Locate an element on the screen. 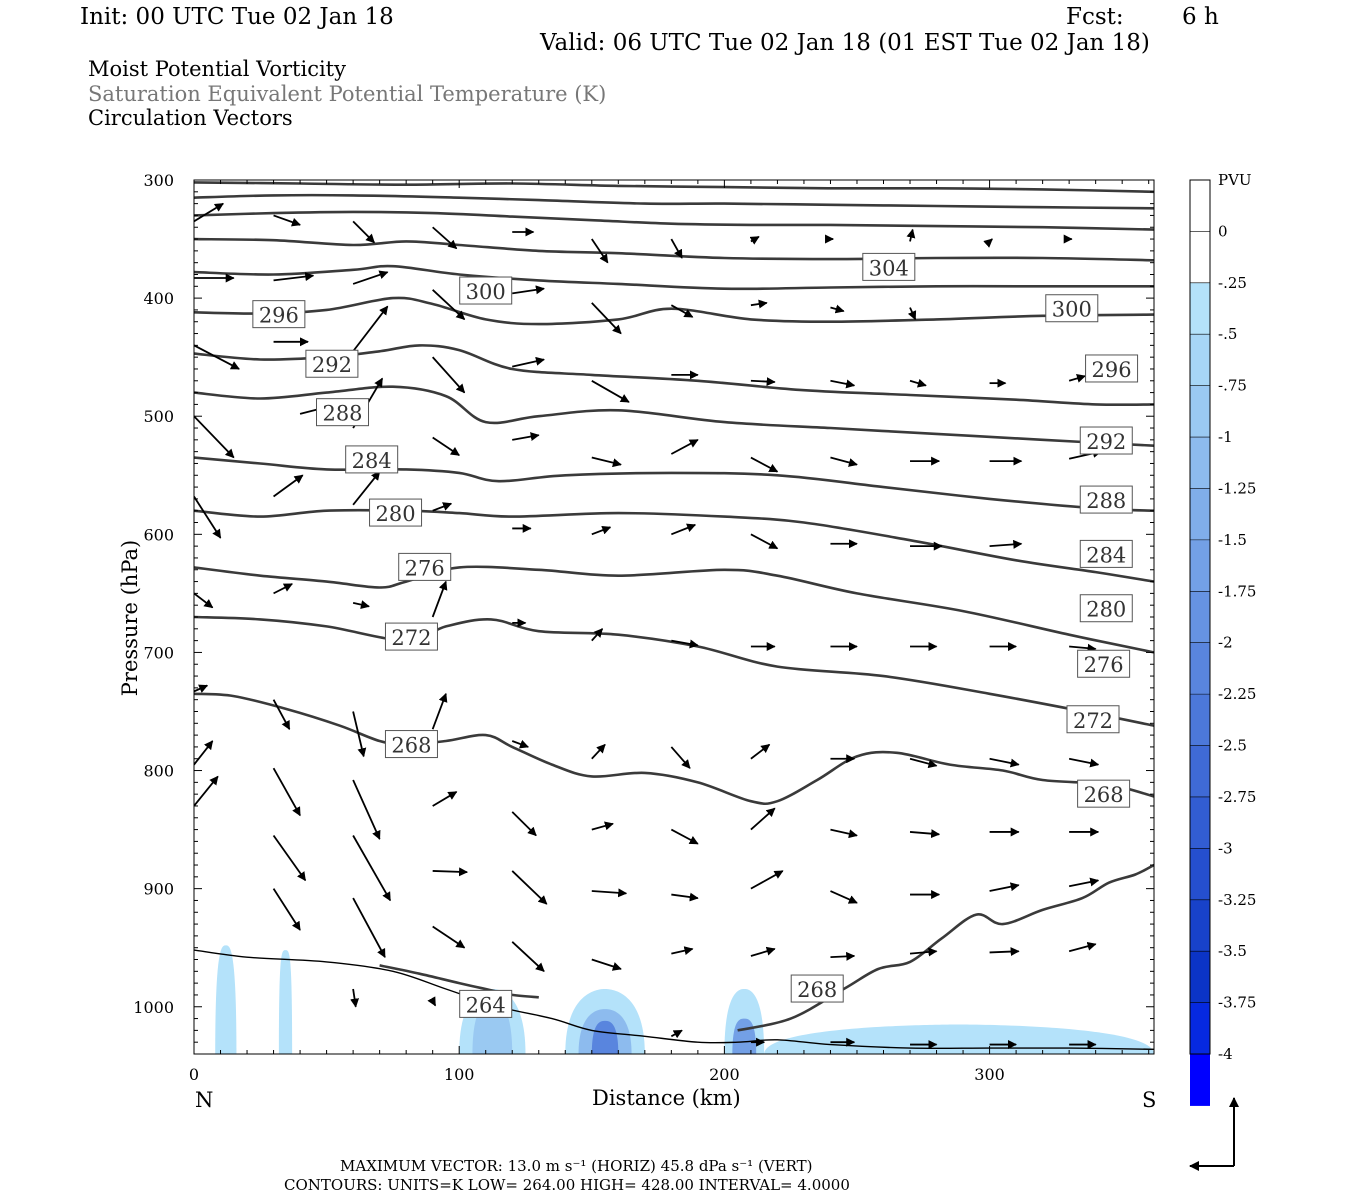  mpv-shading is located at coordinates (684, 999).